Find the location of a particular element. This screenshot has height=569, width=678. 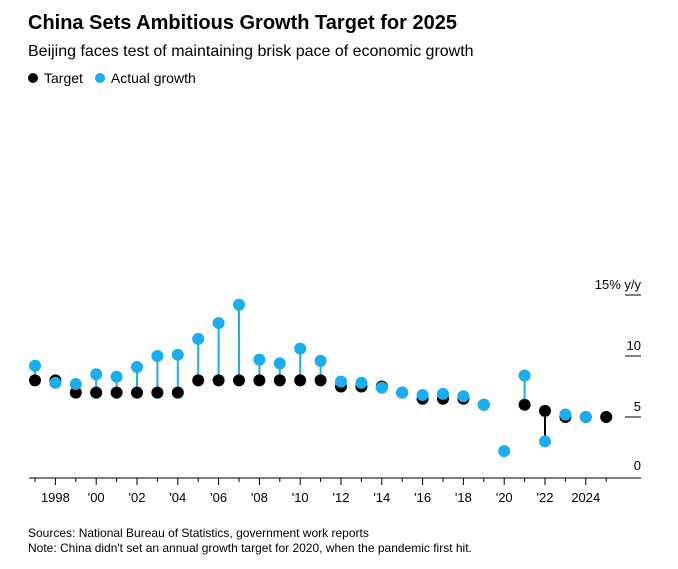

x-tick-label: '04 is located at coordinates (177, 497).